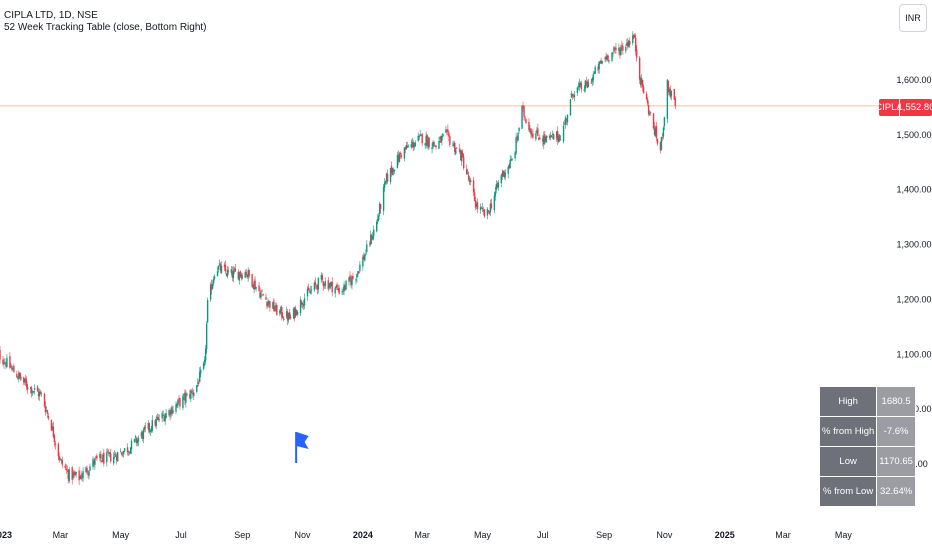 This screenshot has height=550, width=932. I want to click on flag-icon, so click(302, 447).